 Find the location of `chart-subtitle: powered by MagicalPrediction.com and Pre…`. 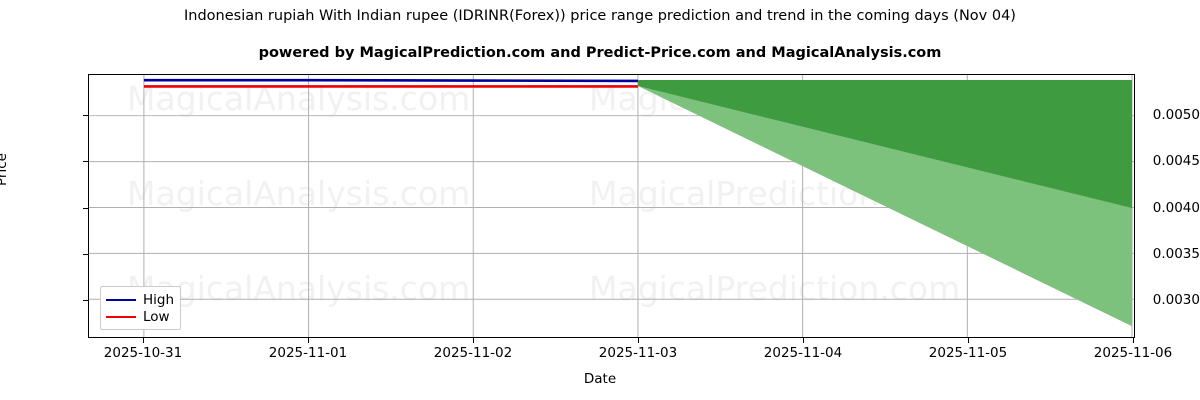

chart-subtitle: powered by MagicalPrediction.com and Pre… is located at coordinates (600, 53).